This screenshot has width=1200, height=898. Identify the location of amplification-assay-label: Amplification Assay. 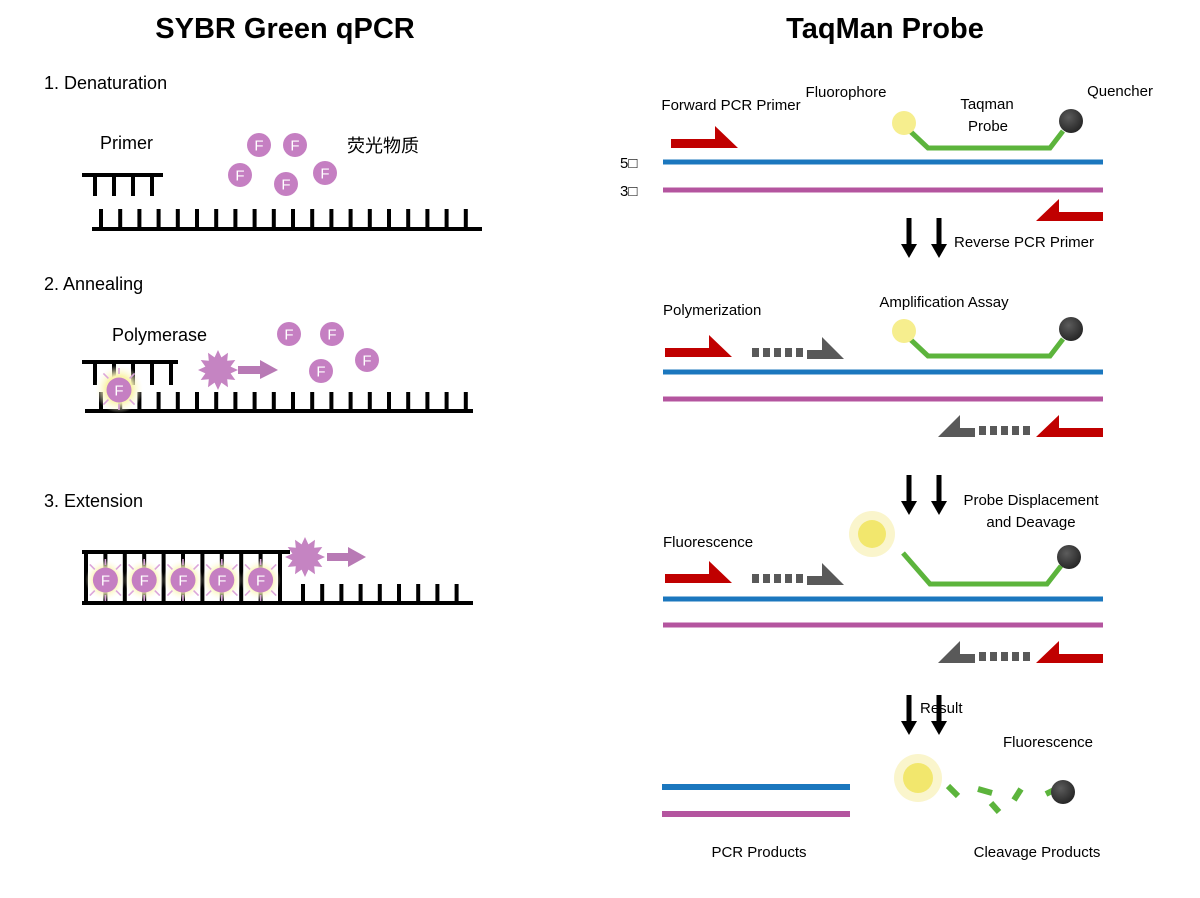
(944, 302).